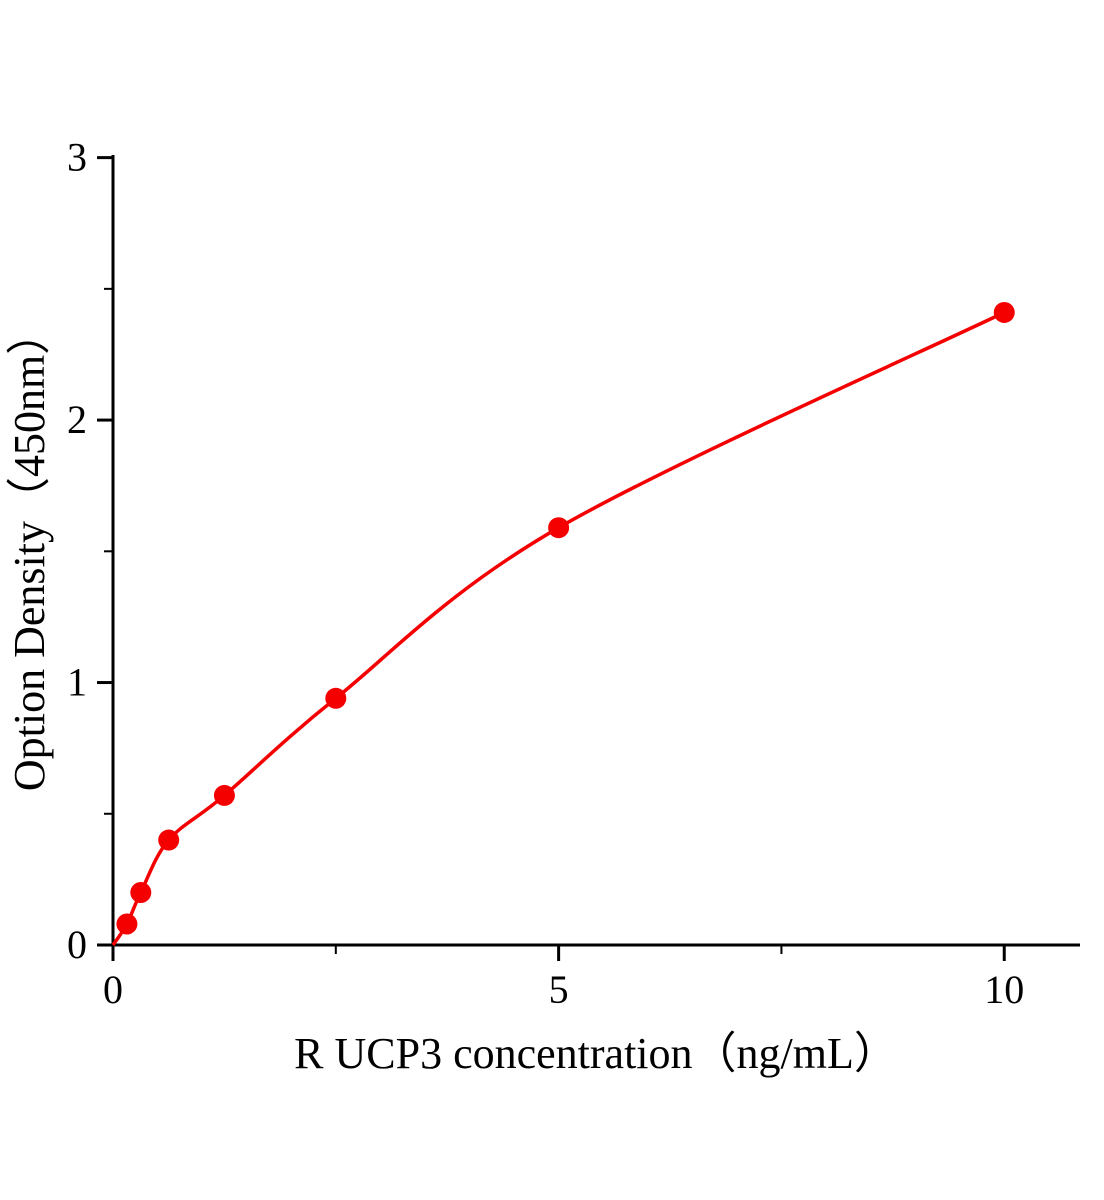 Image resolution: width=1104 pixels, height=1200 pixels. What do you see at coordinates (596, 1053) in the screenshot?
I see `x-axis-label: R UCP3 concentration（ng/mL）` at bounding box center [596, 1053].